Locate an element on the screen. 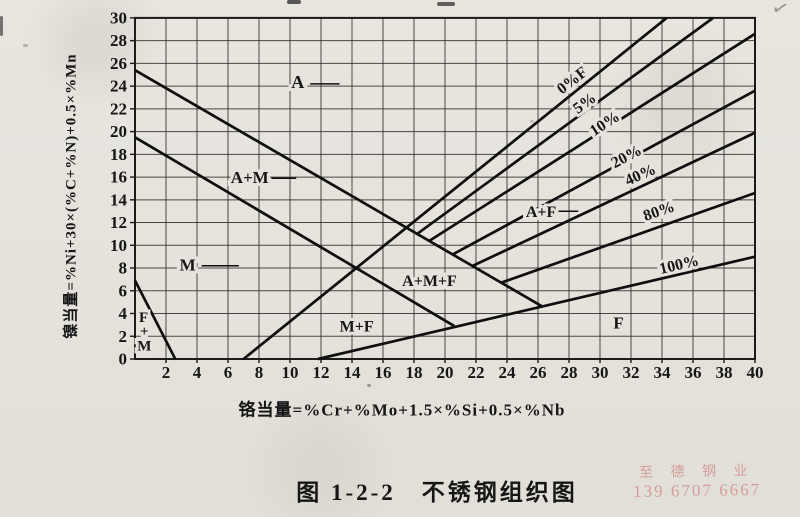 This screenshot has height=517, width=800. y-tick-label: 12 is located at coordinates (118, 222).